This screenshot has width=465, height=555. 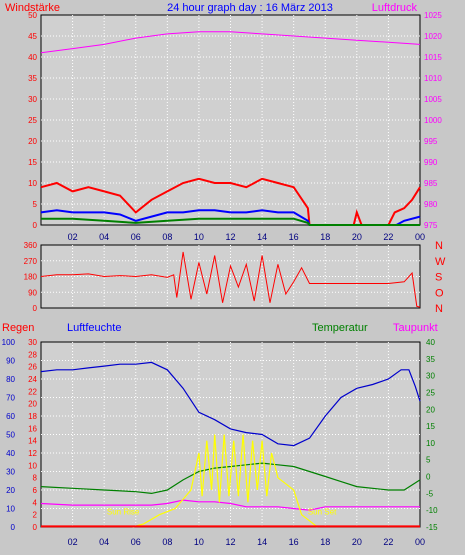 I want to click on sunrise-annotation: Sun Rise, so click(x=123, y=512).